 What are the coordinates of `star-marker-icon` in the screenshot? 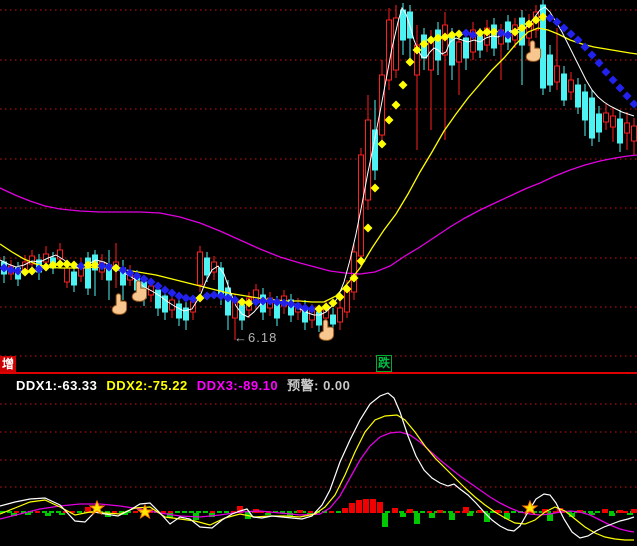 It's located at (530, 507).